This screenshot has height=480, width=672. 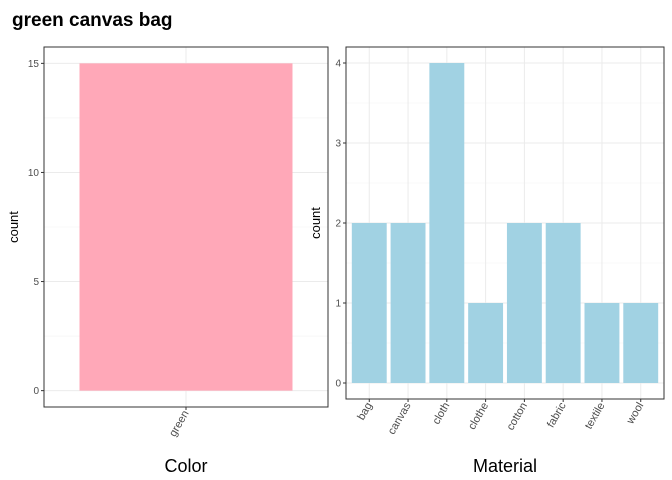 What do you see at coordinates (315, 223) in the screenshot?
I see `material-y-axis-title: count` at bounding box center [315, 223].